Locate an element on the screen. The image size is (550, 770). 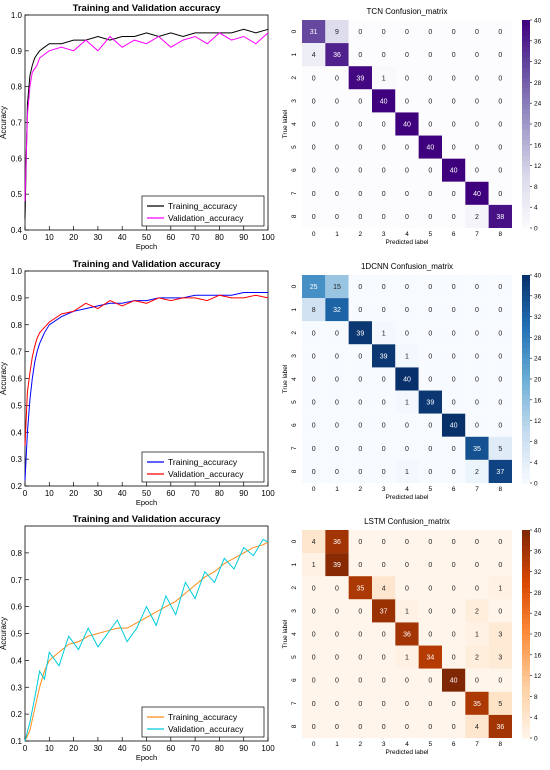
y-tick-label: 0.3 is located at coordinates (17, 459).